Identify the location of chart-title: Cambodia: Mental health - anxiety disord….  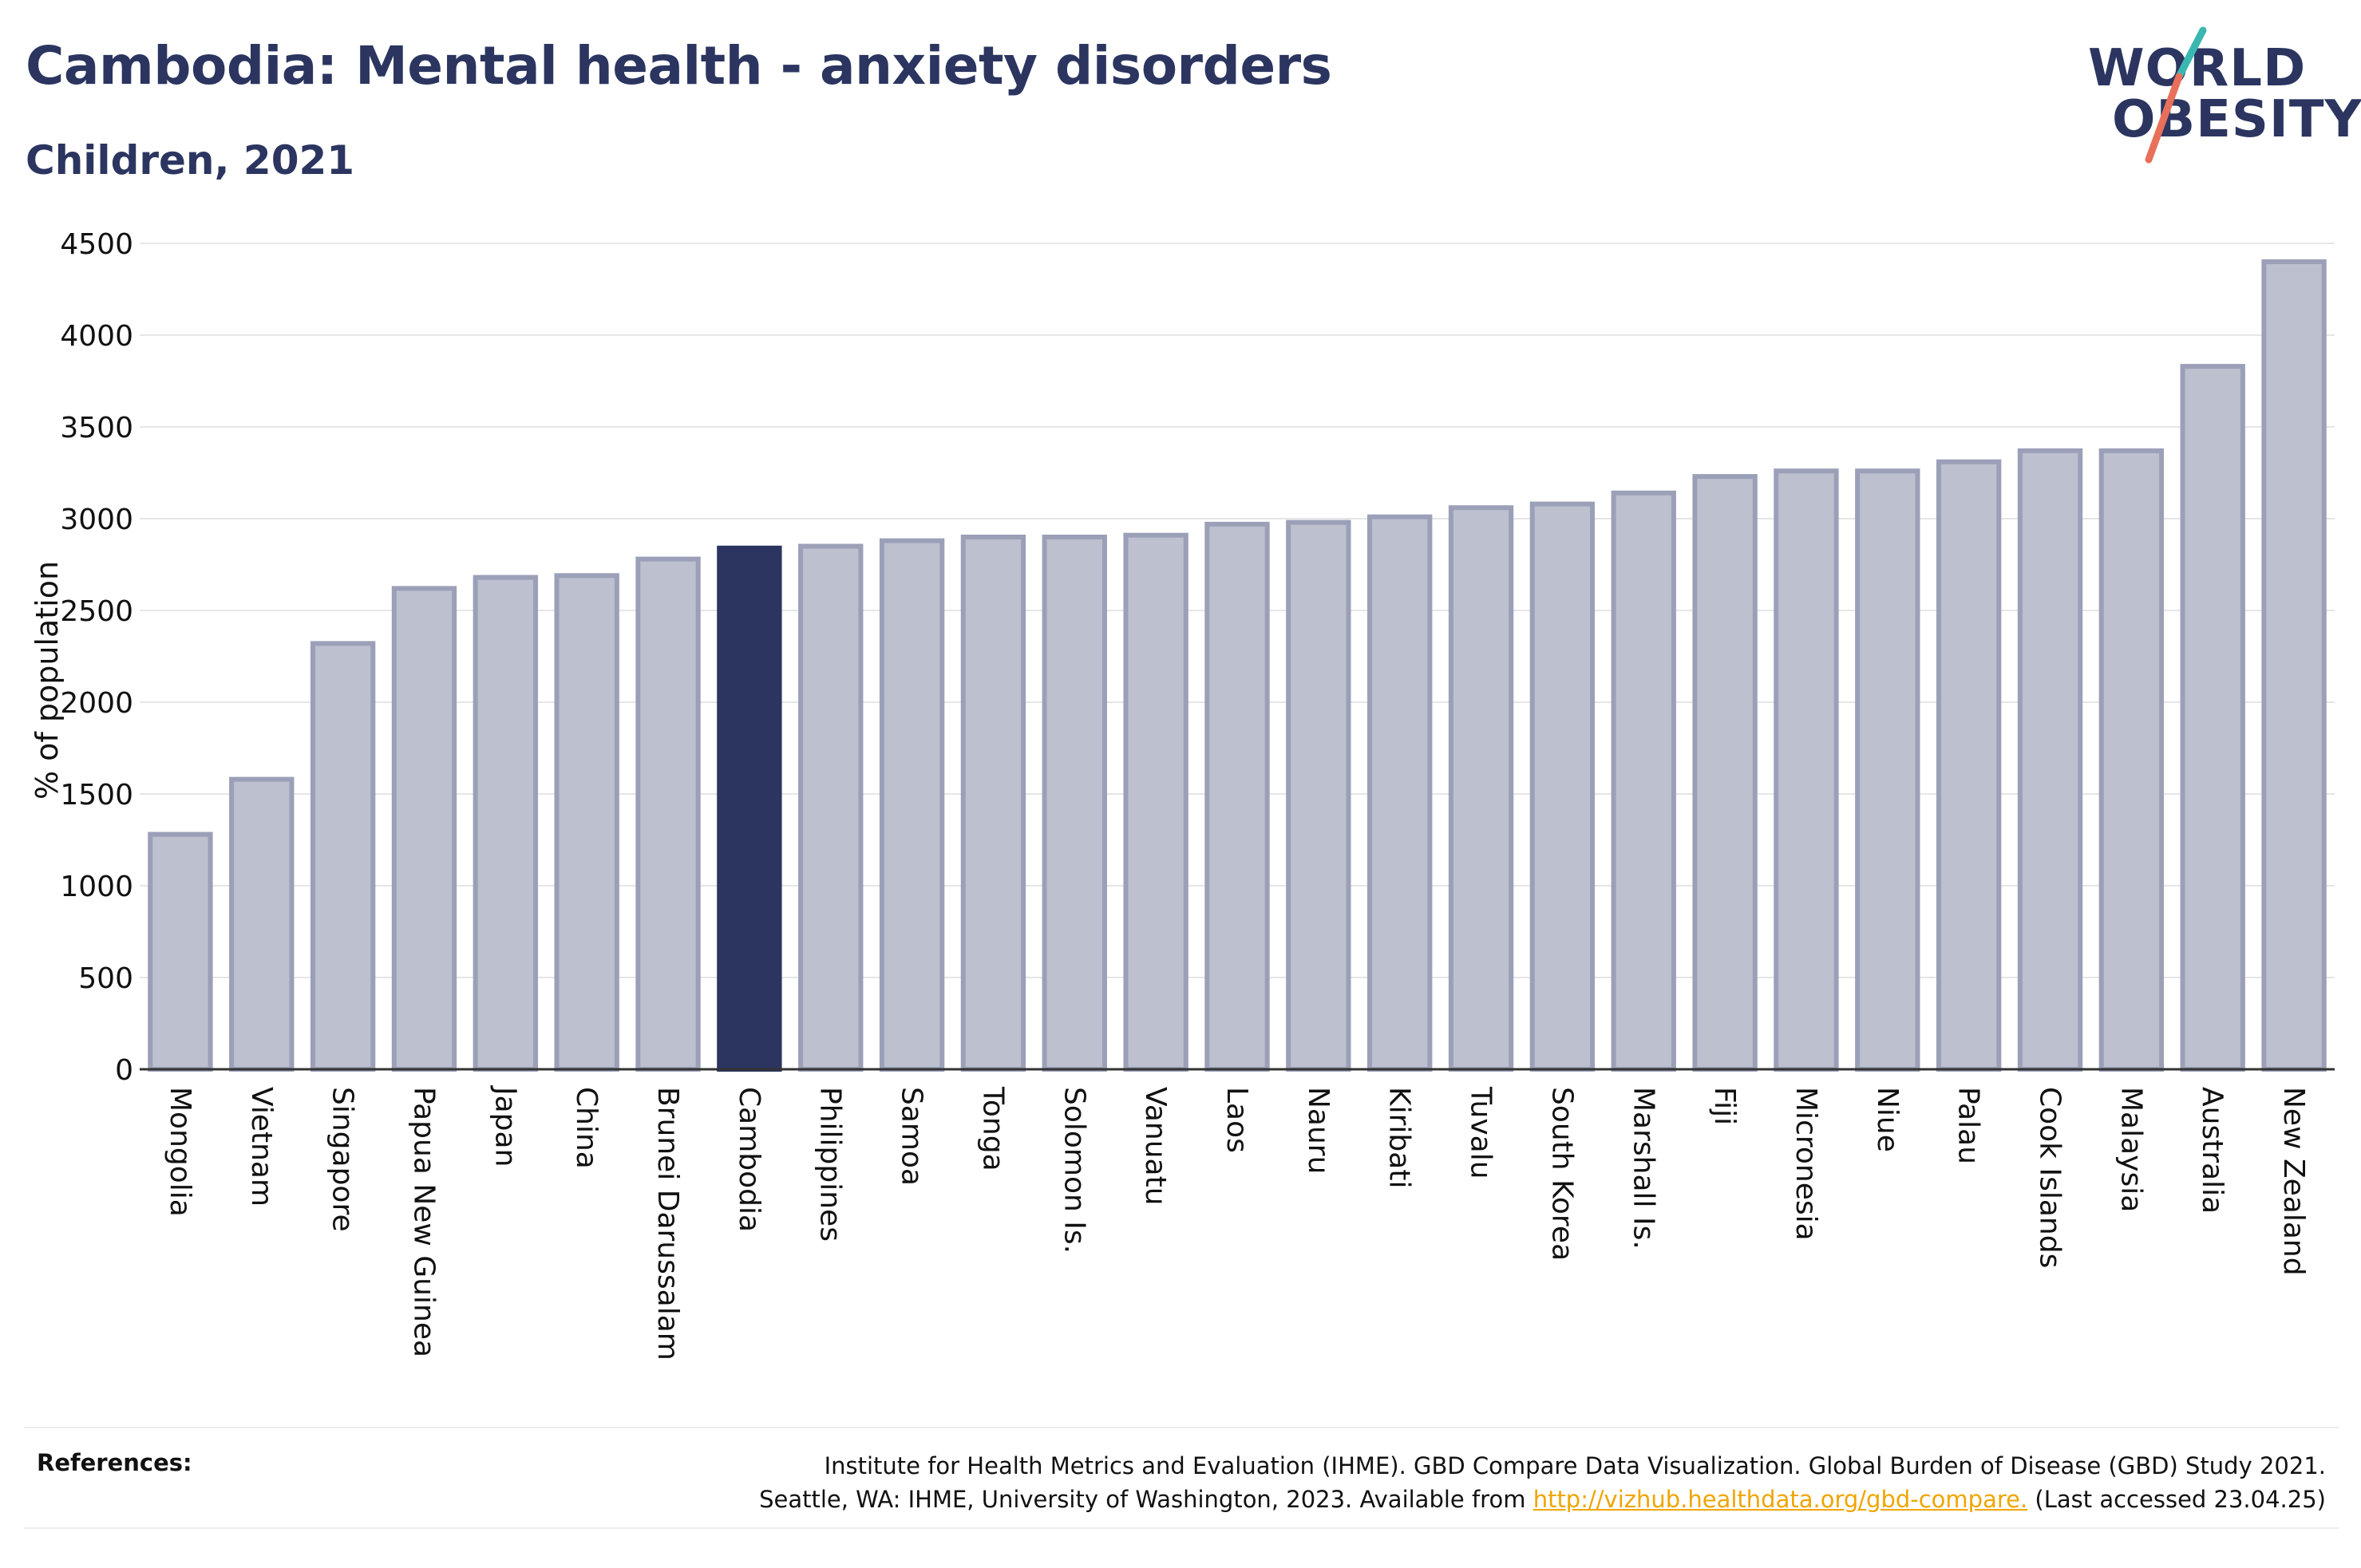
(679, 66).